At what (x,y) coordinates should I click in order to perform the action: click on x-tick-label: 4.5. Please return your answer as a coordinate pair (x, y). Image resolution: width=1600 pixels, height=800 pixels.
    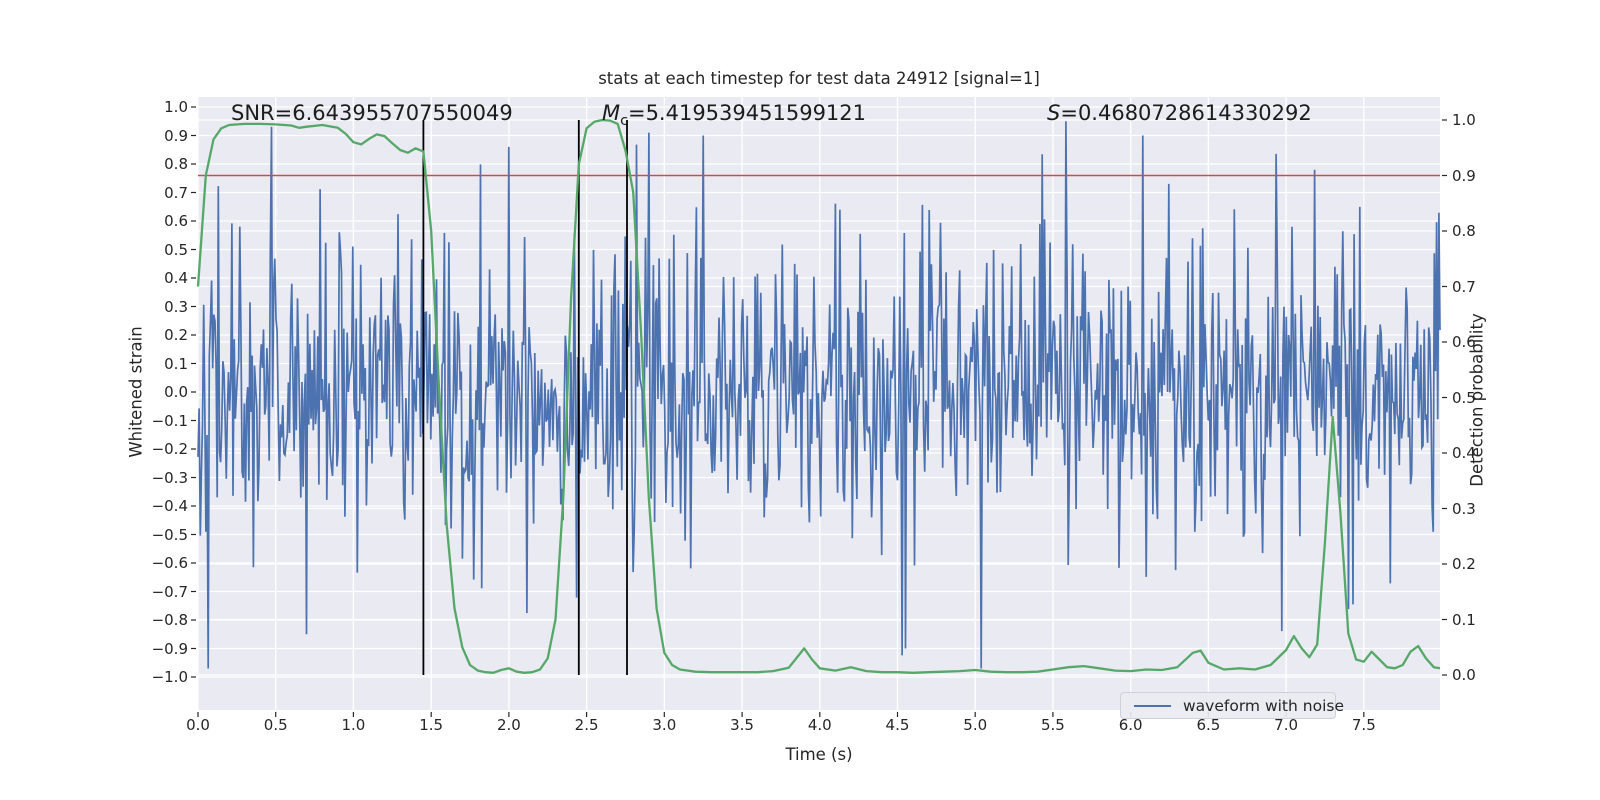
    Looking at the image, I should click on (897, 725).